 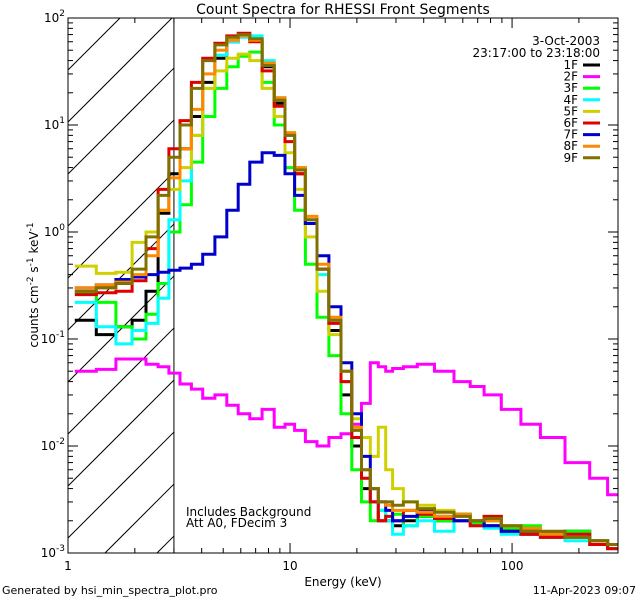 What do you see at coordinates (570, 135) in the screenshot?
I see `legend-label-7F: 7F` at bounding box center [570, 135].